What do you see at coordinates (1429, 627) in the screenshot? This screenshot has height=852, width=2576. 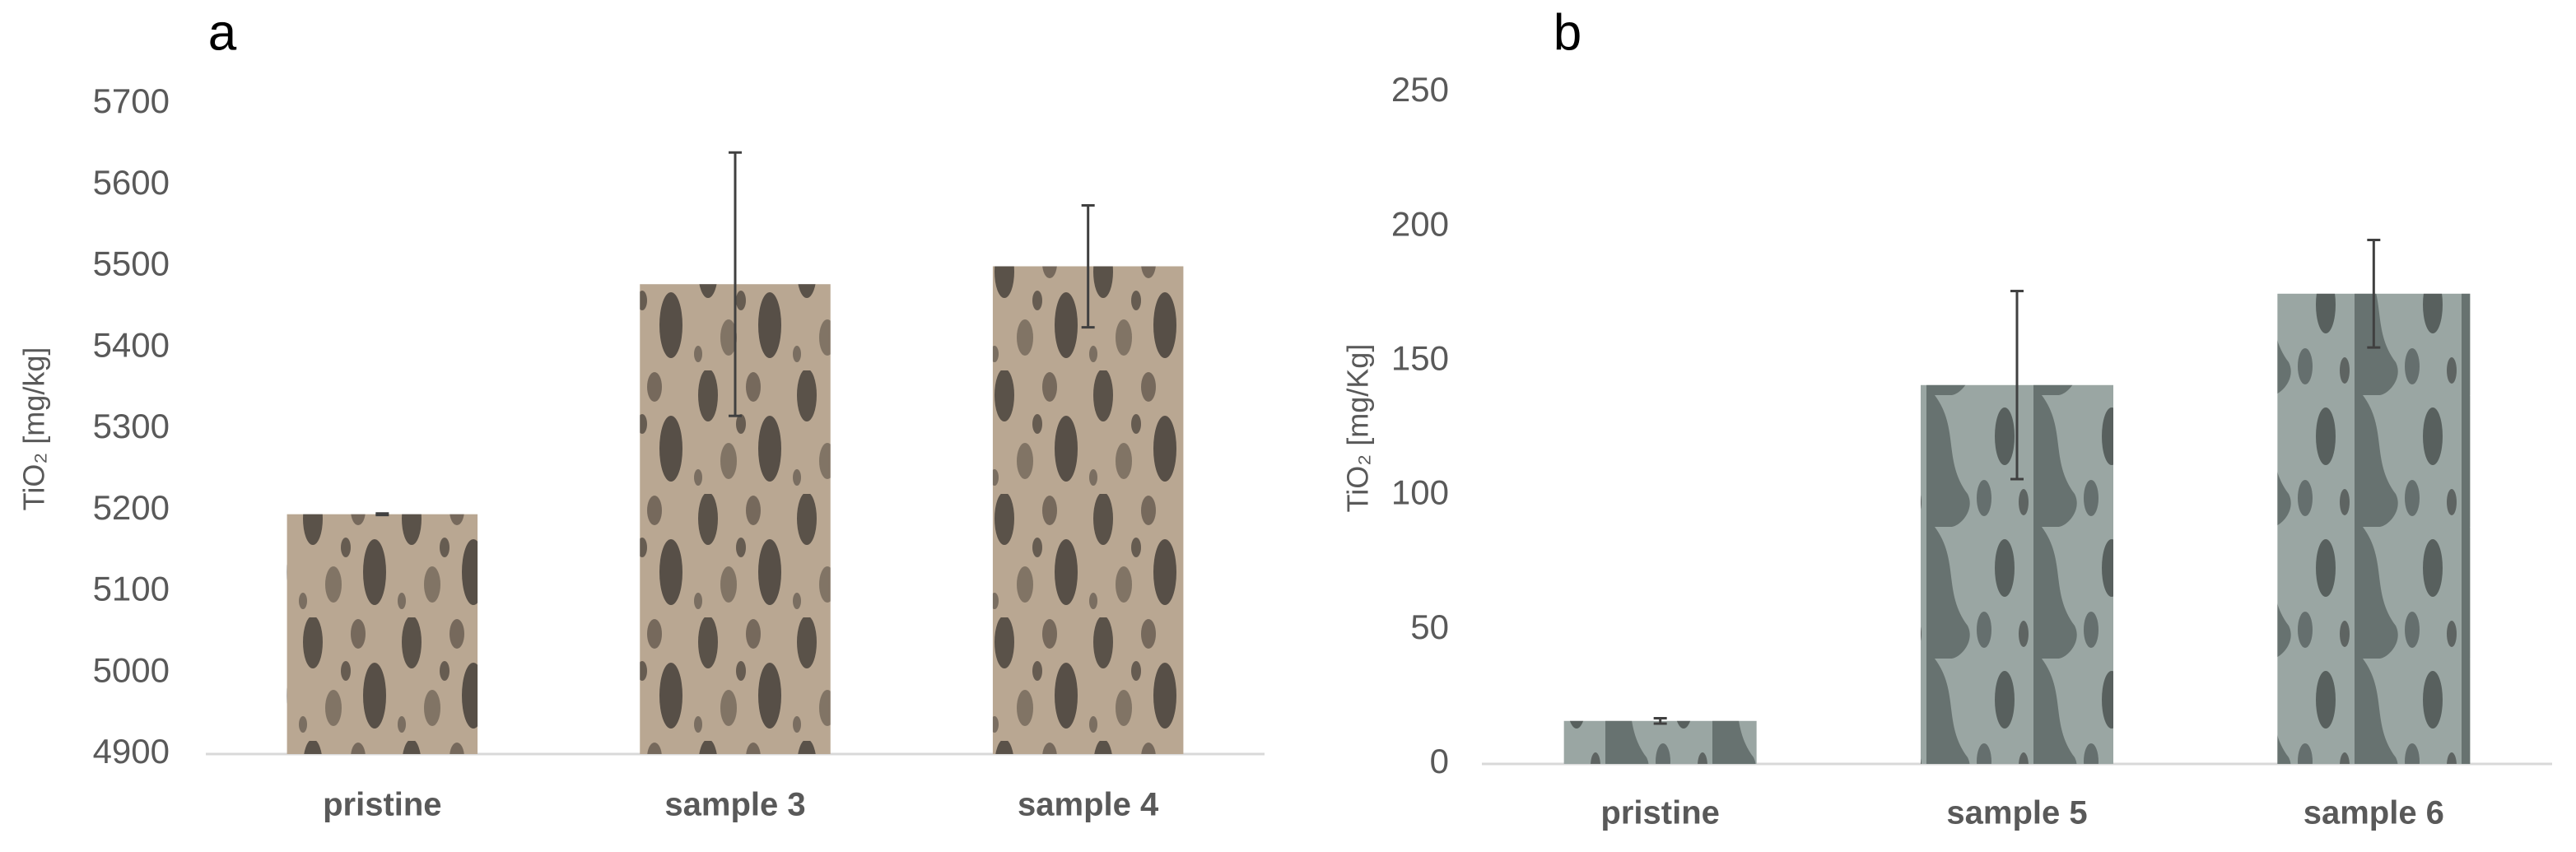 I see `y-tick-label: 50` at bounding box center [1429, 627].